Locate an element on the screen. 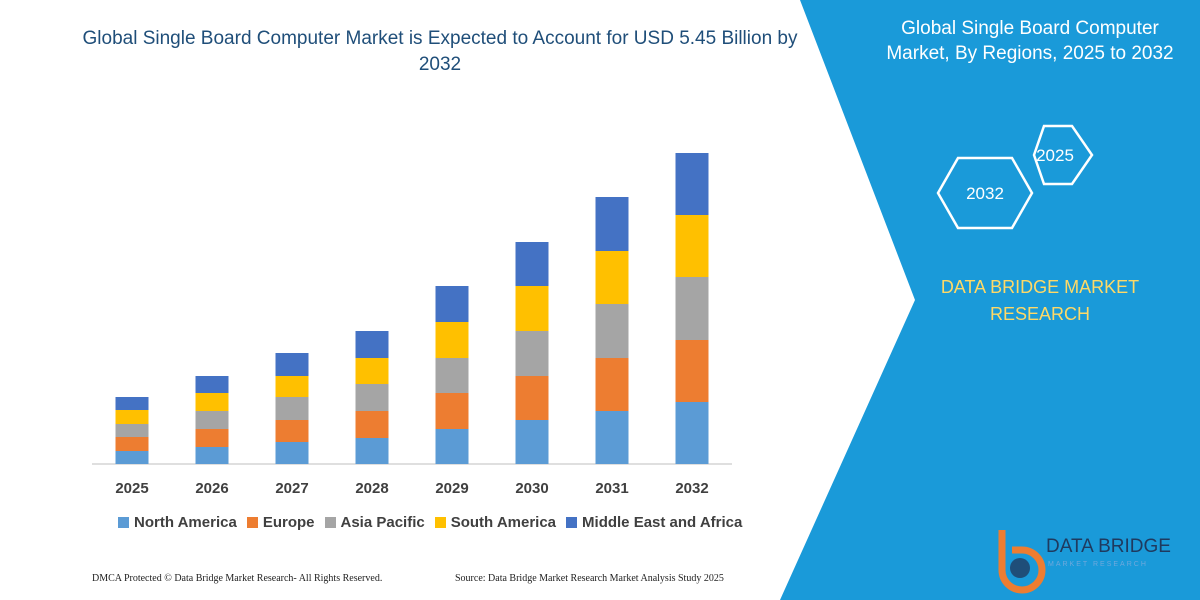 This screenshot has height=600, width=1200. legend-item: North America is located at coordinates (177, 522).